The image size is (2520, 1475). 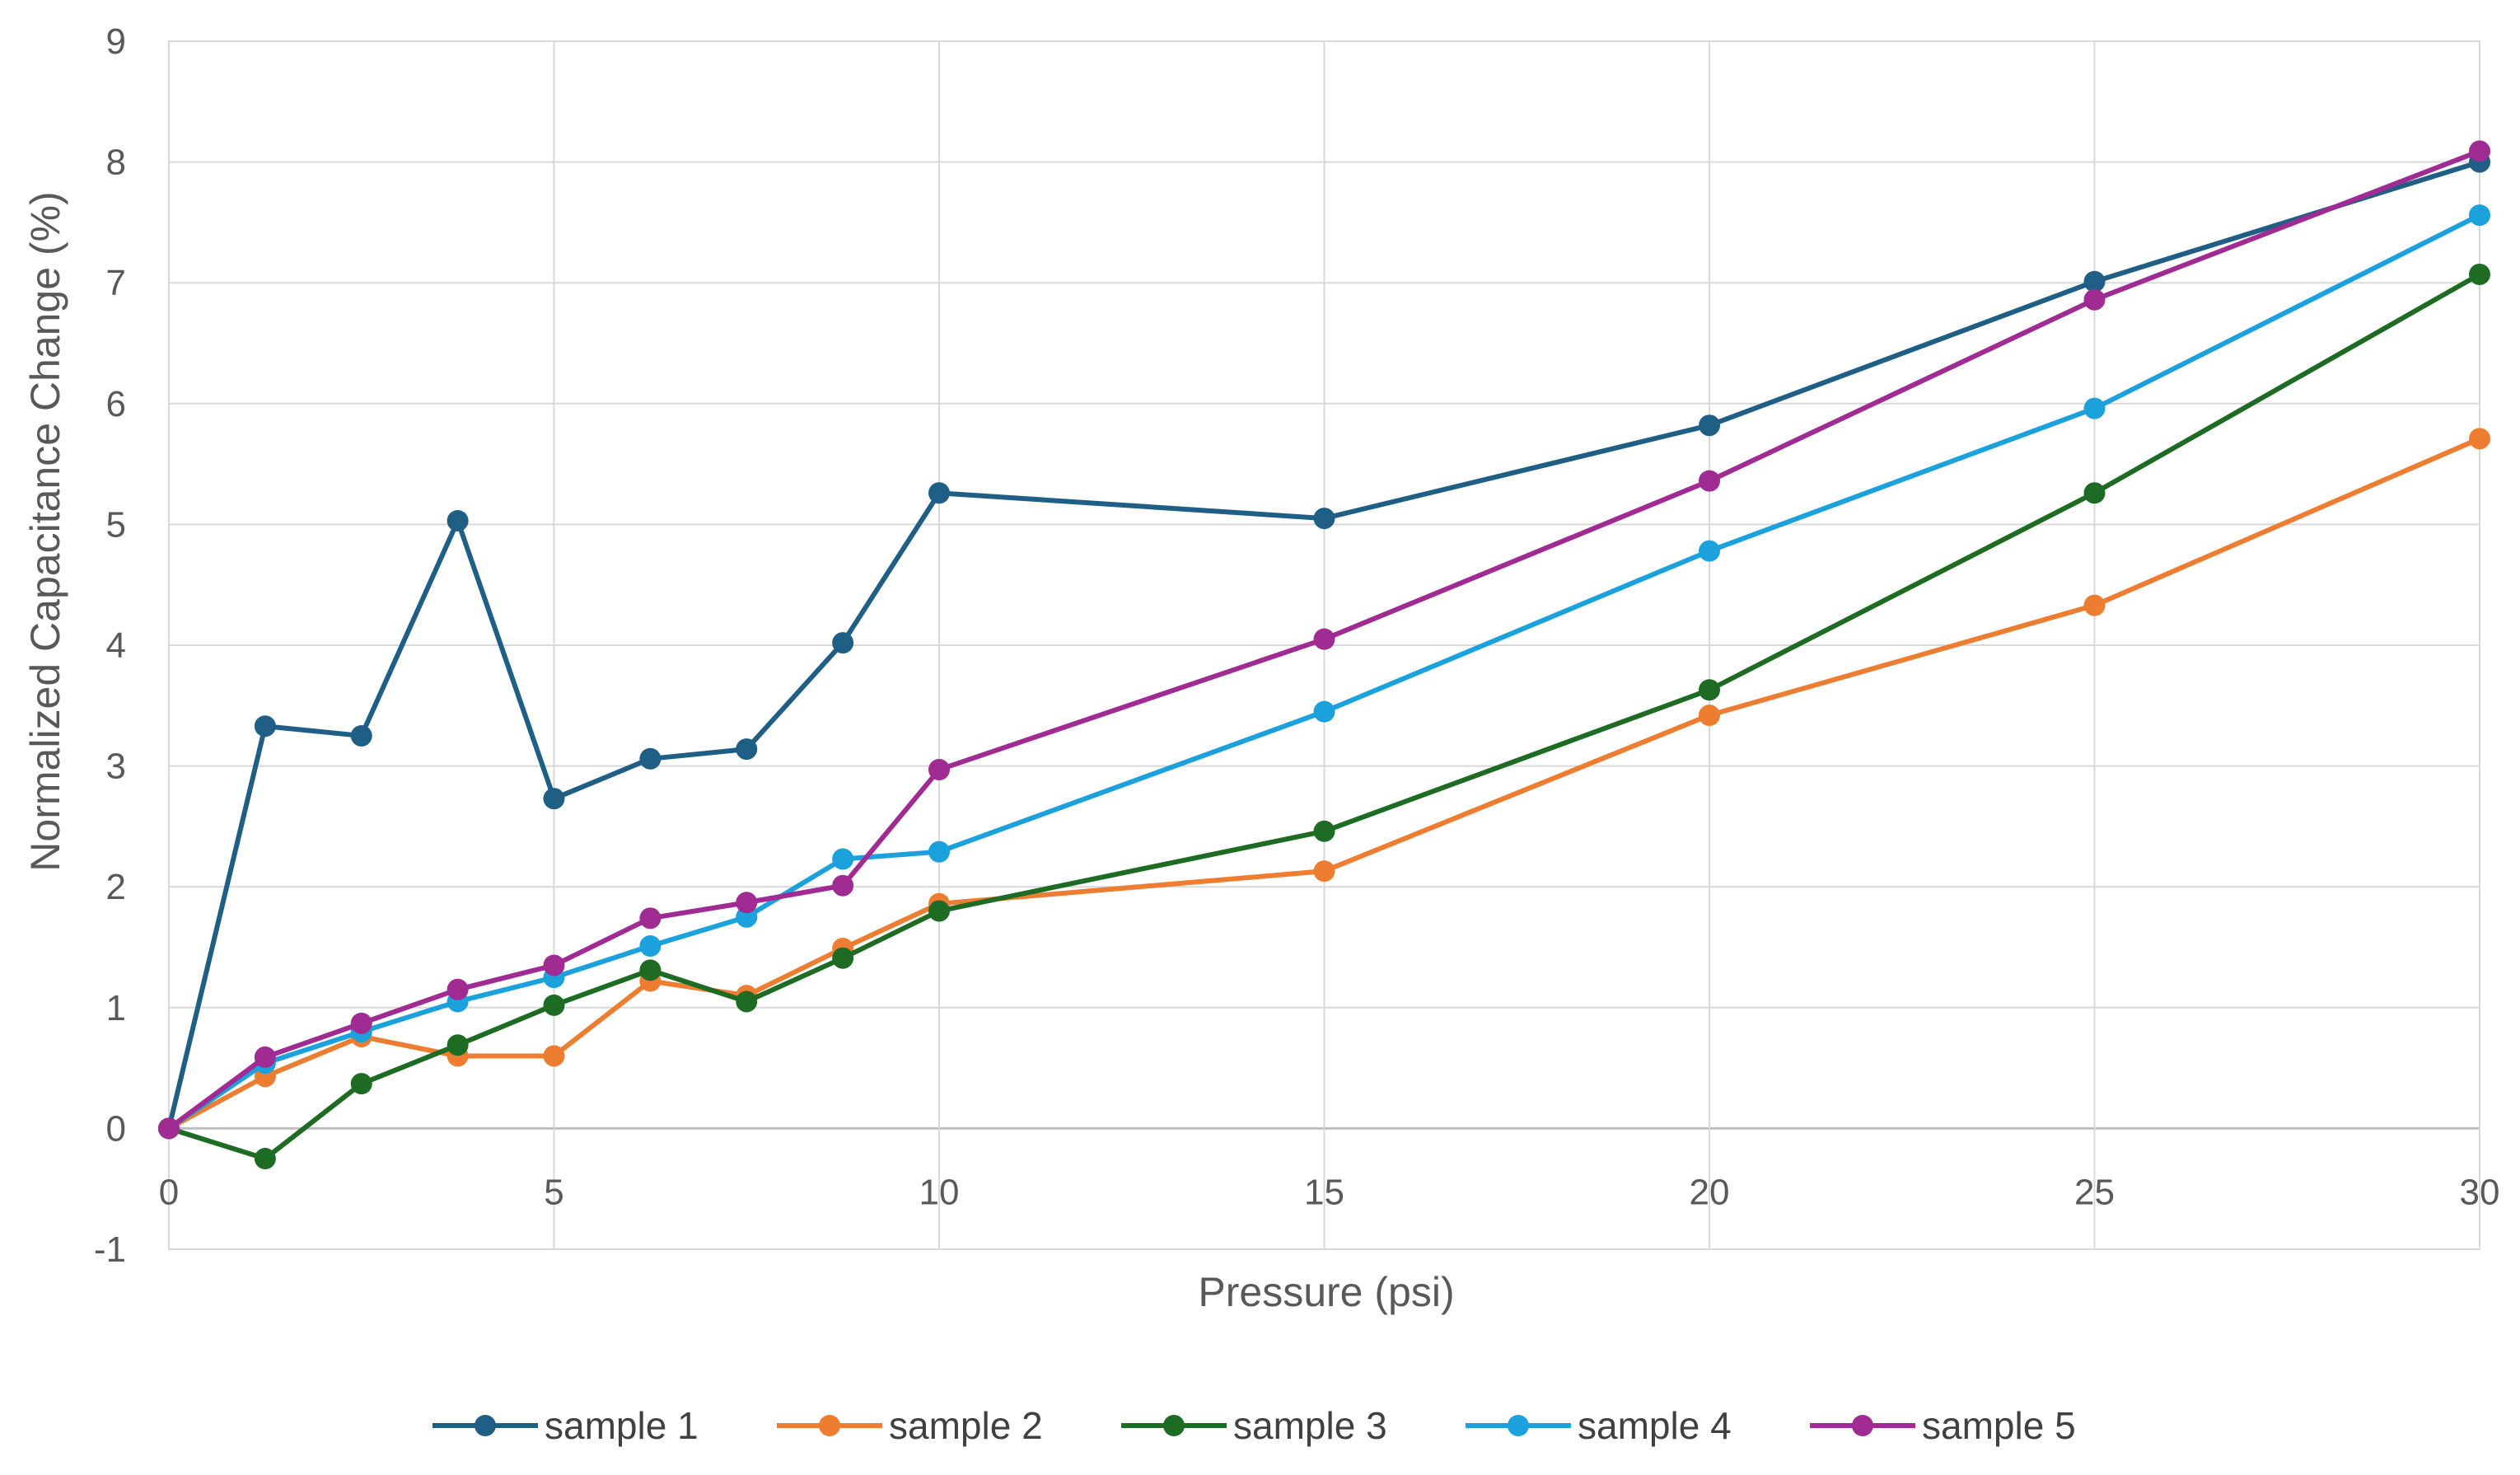 I want to click on x-tick-label: 15, so click(x=1324, y=1192).